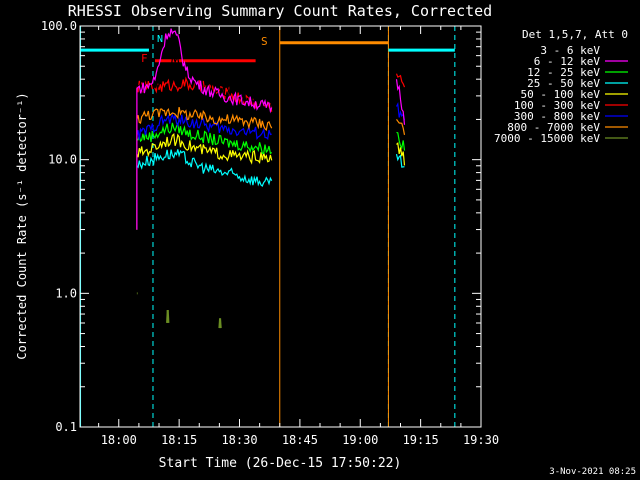 The height and width of the screenshot is (480, 640). I want to click on y-tick-label-2: 10.0, so click(62, 160).